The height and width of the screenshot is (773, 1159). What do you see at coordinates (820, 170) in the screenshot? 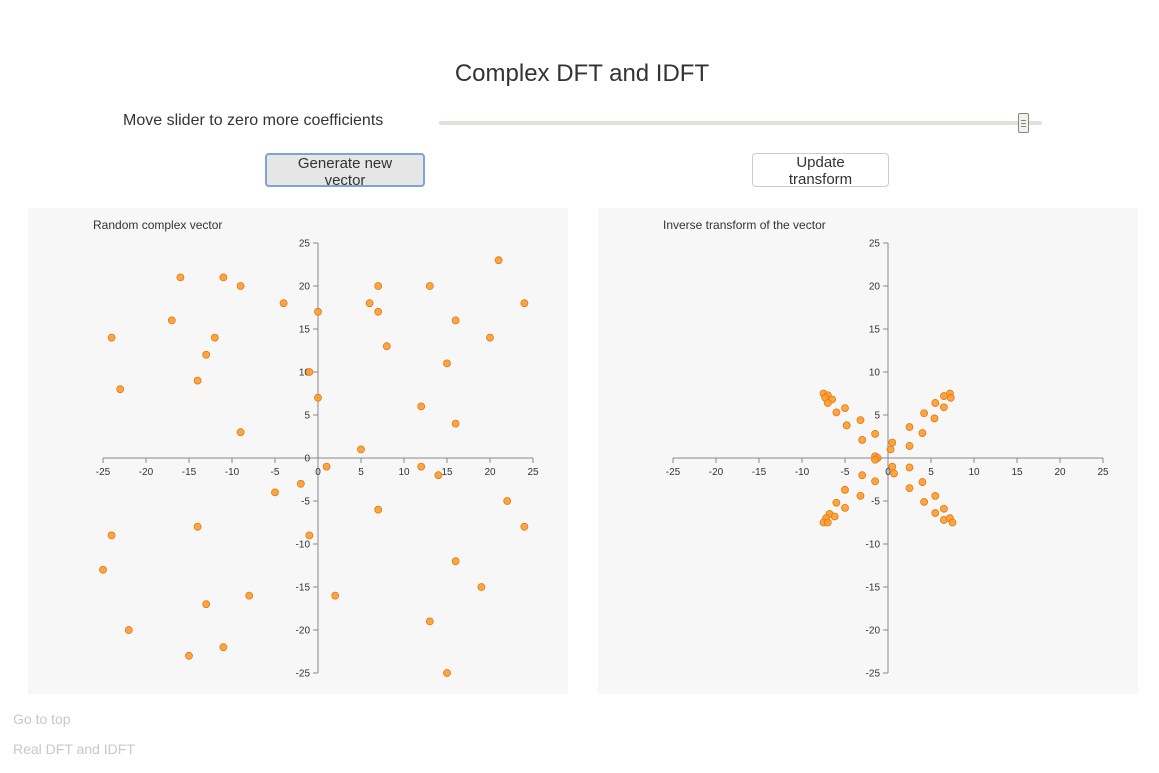
I see `update-transform-button: Update transform` at bounding box center [820, 170].